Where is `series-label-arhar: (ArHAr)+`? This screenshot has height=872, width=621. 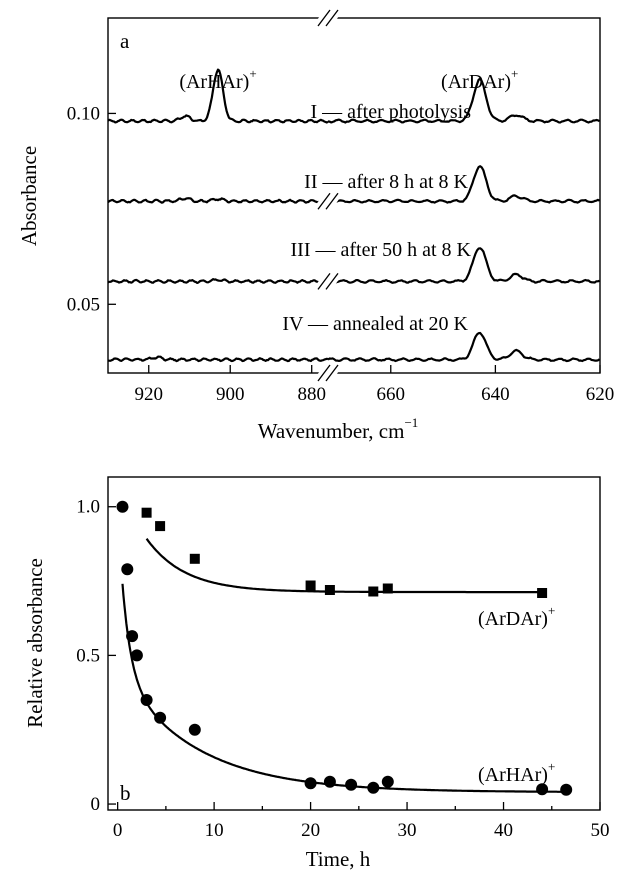 series-label-arhar: (ArHAr)+ is located at coordinates (516, 772).